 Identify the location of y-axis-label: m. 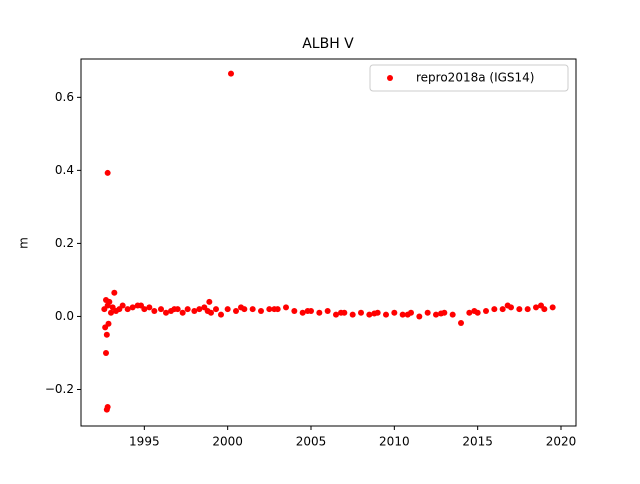
(24, 243).